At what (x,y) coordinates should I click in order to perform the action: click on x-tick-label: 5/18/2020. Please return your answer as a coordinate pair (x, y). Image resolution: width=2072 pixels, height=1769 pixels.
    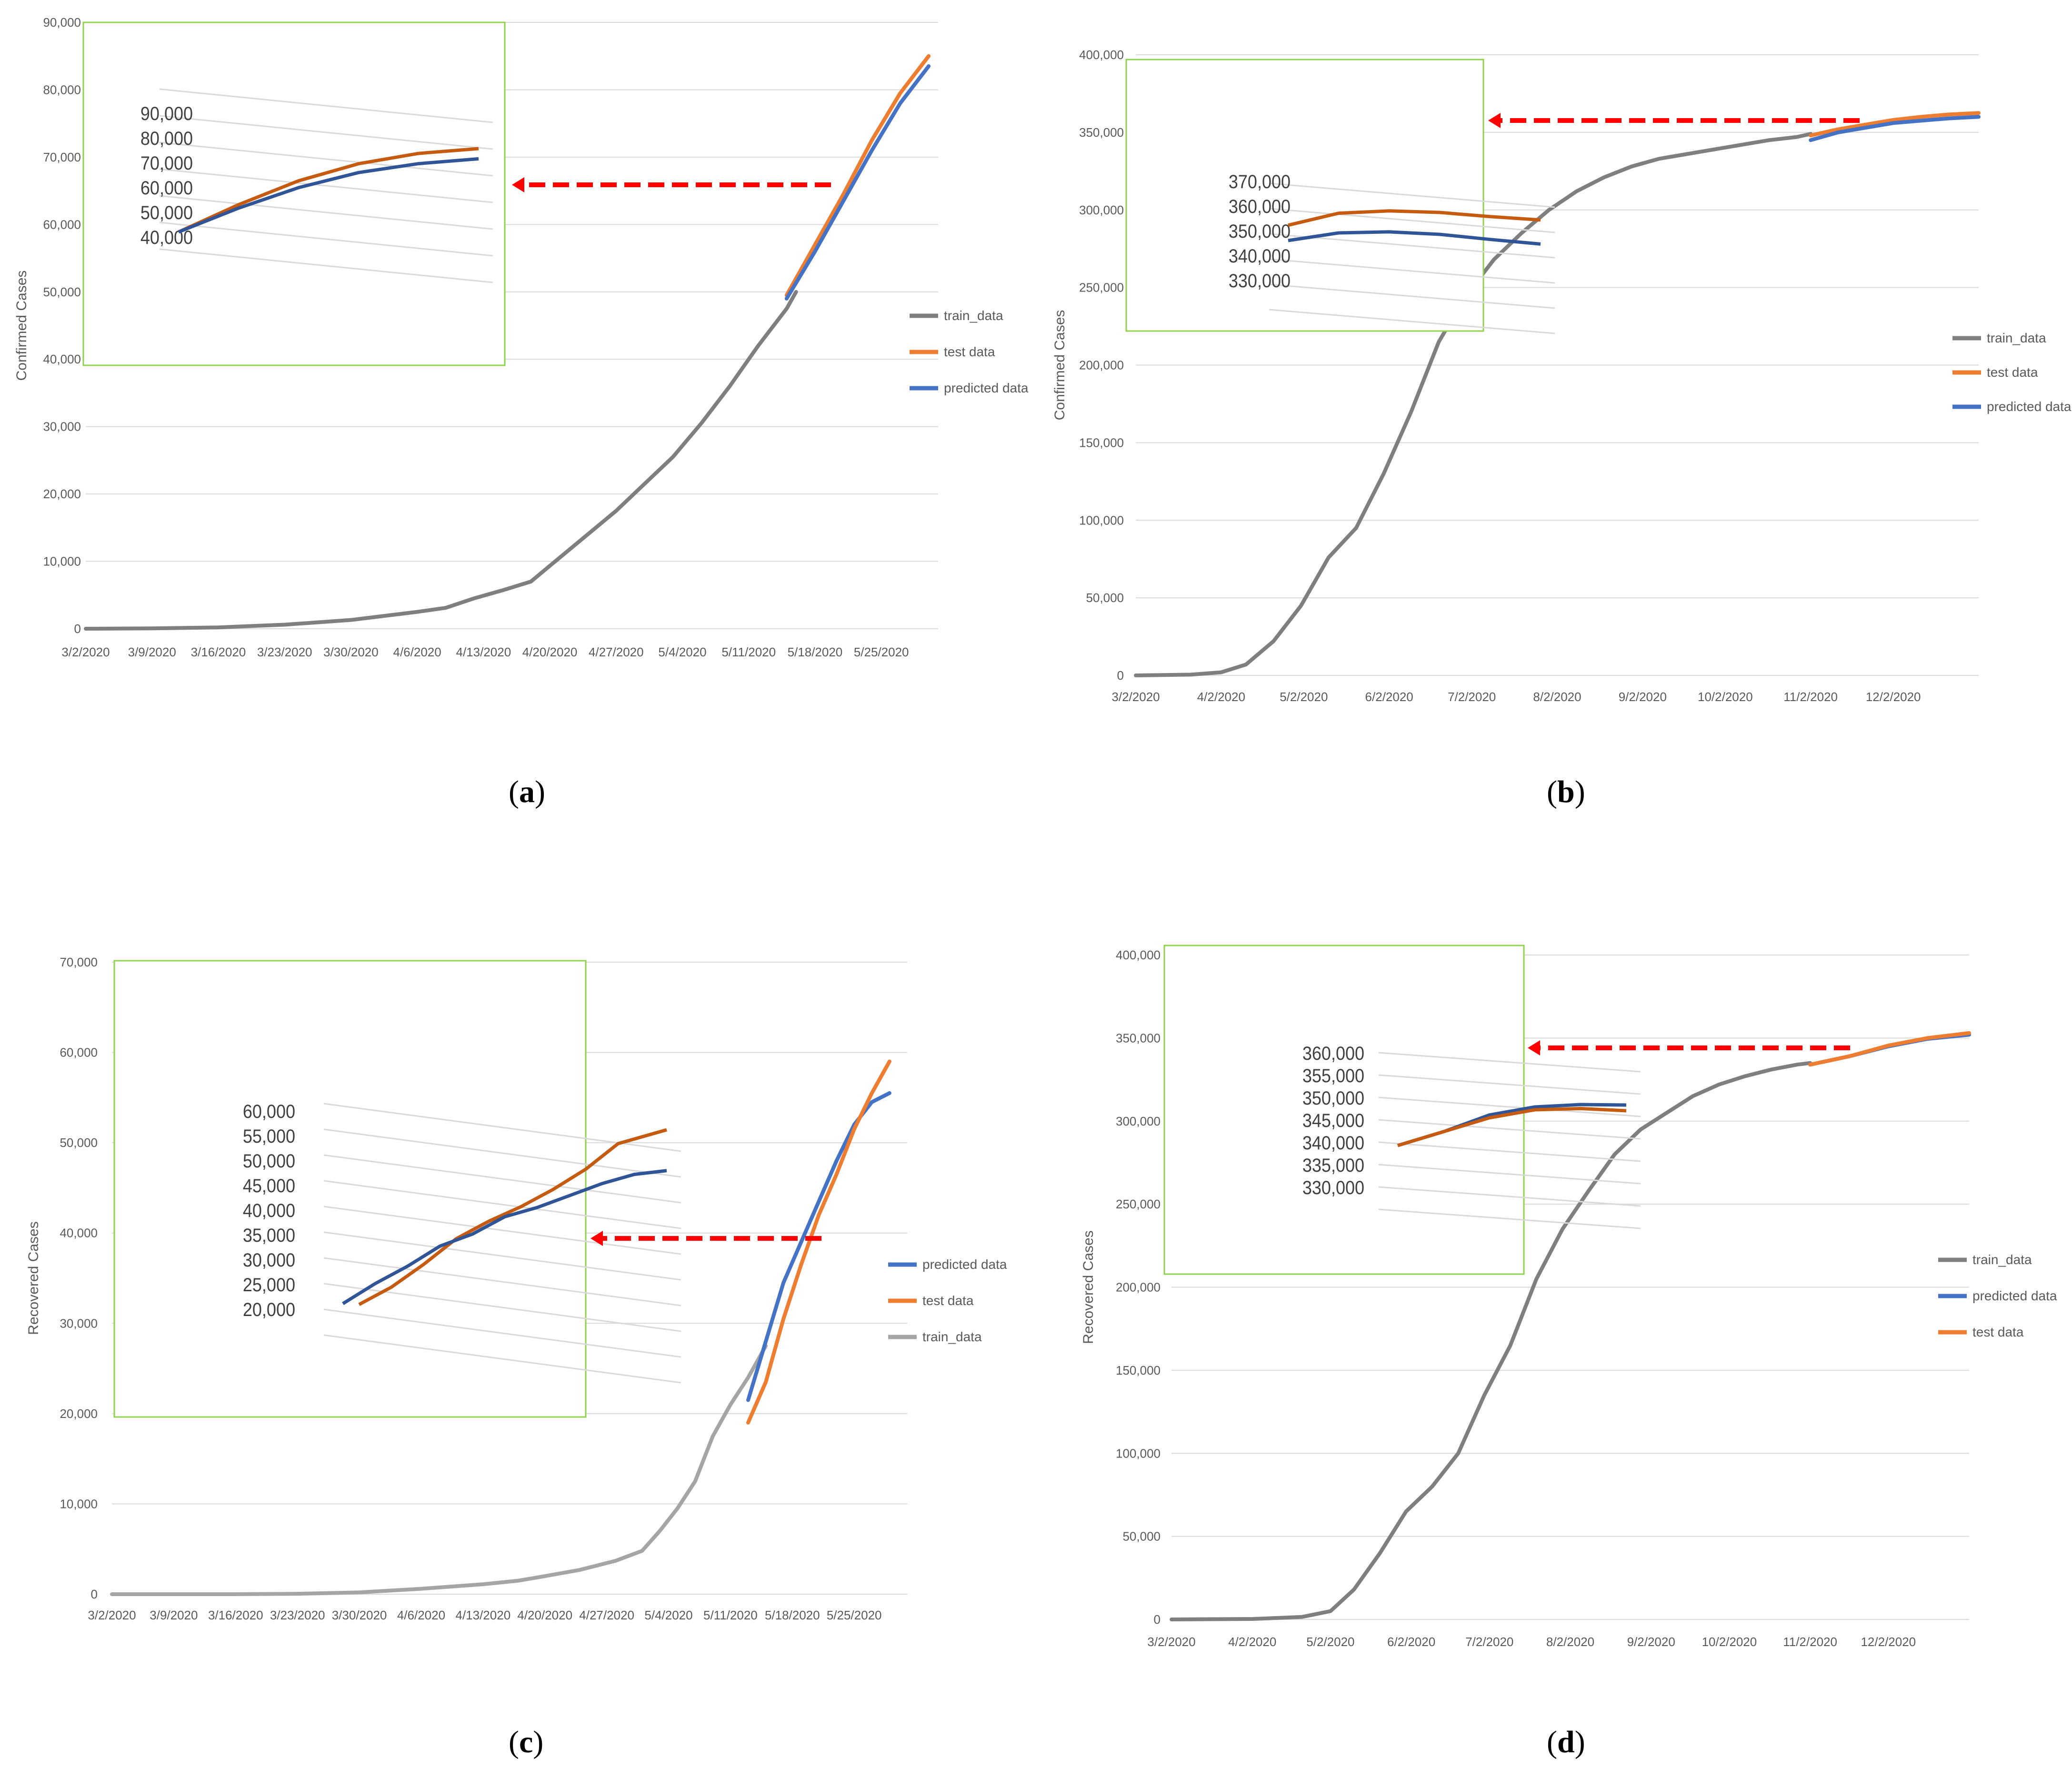
    Looking at the image, I should click on (793, 1615).